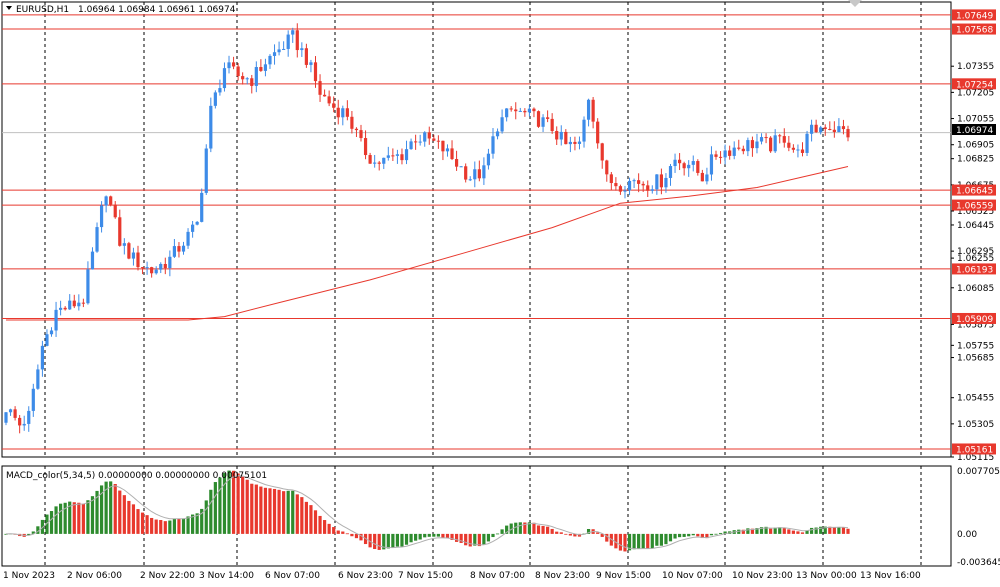  I want to click on time-label-12: 13 Nov 00:00, so click(826, 576).